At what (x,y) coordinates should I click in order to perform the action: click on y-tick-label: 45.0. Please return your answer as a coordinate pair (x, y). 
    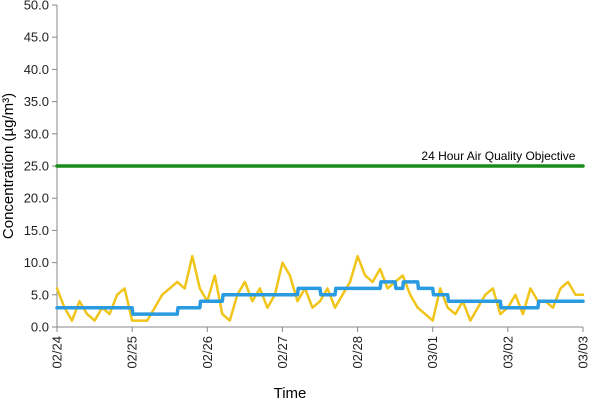
    Looking at the image, I should click on (36, 37).